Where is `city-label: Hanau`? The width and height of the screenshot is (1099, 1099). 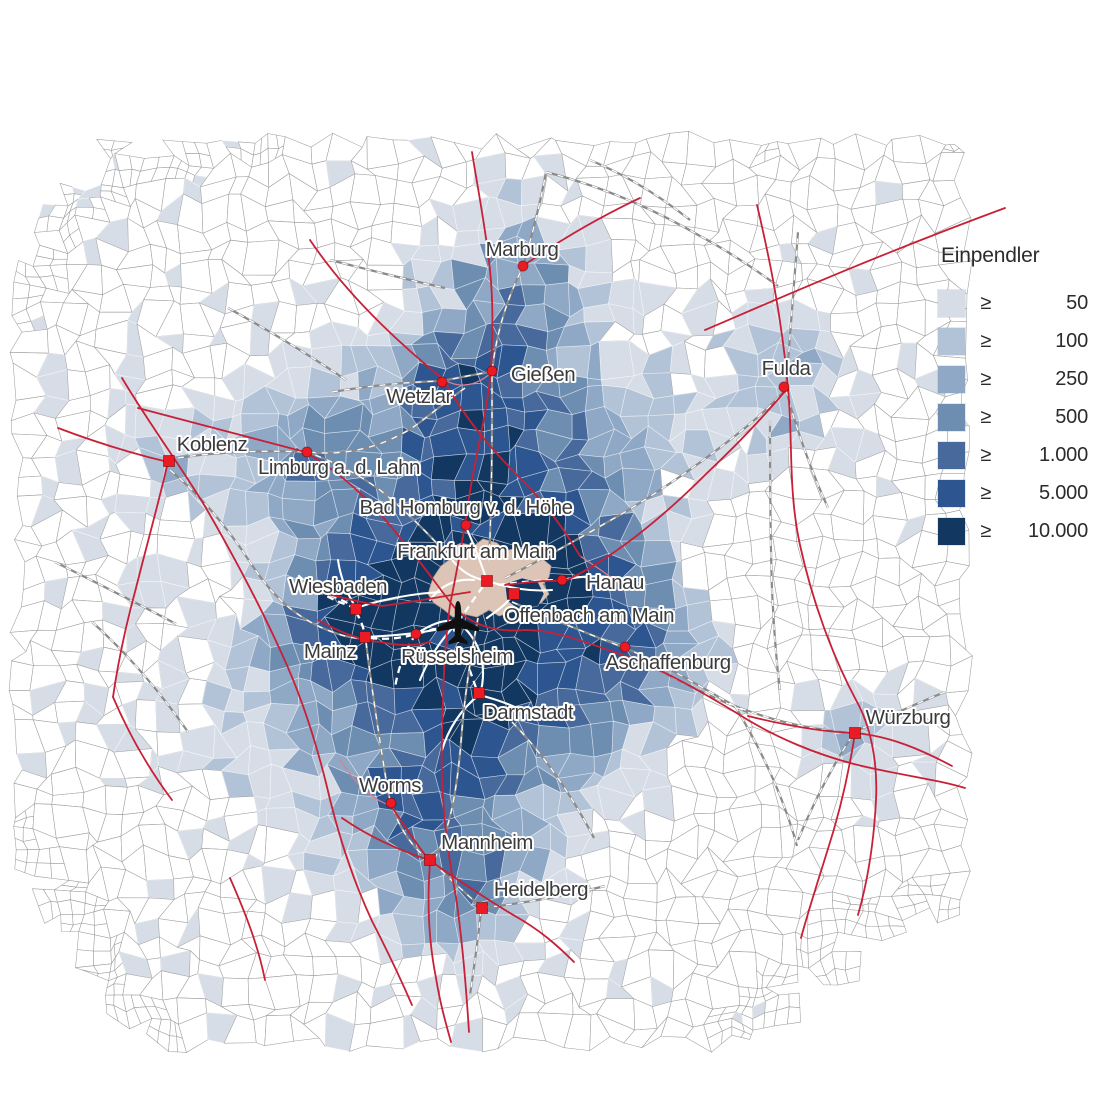
city-label: Hanau is located at coordinates (615, 582).